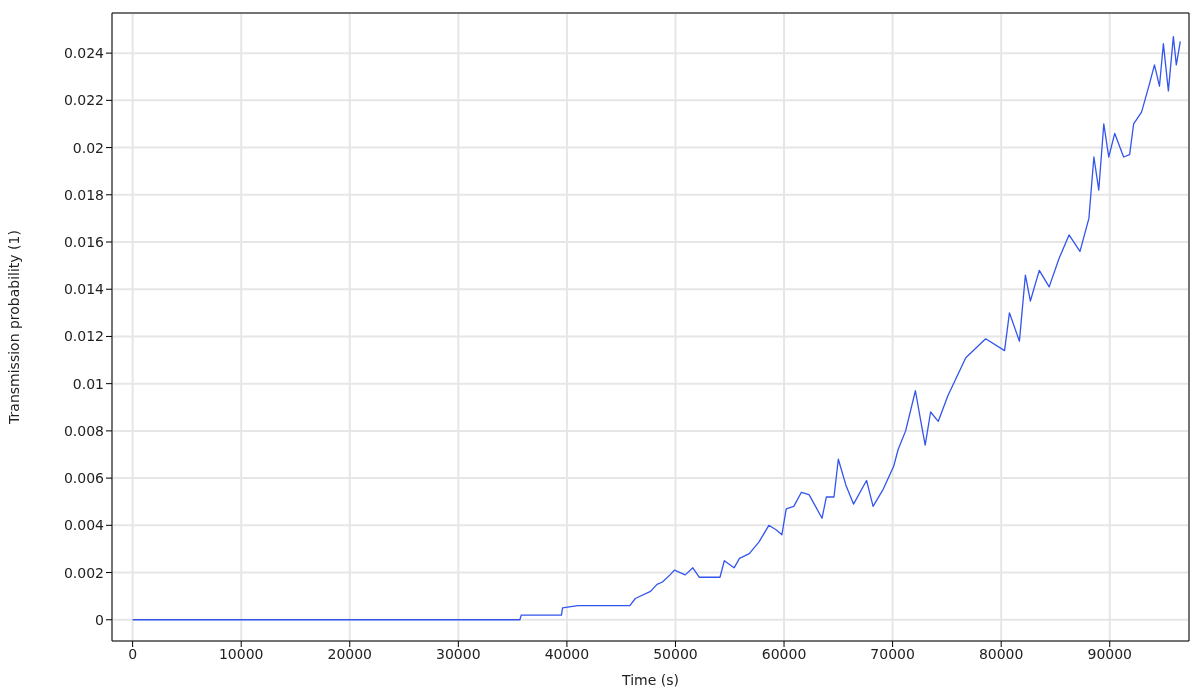 The height and width of the screenshot is (693, 1200). Describe the element at coordinates (83, 430) in the screenshot. I see `y-tick-label: 0.008` at that location.